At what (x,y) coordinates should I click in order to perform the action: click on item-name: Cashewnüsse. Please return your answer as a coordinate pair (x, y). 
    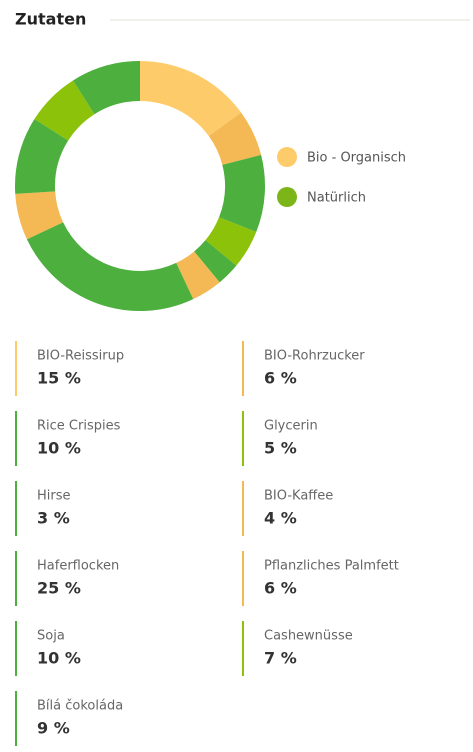
    Looking at the image, I should click on (308, 636).